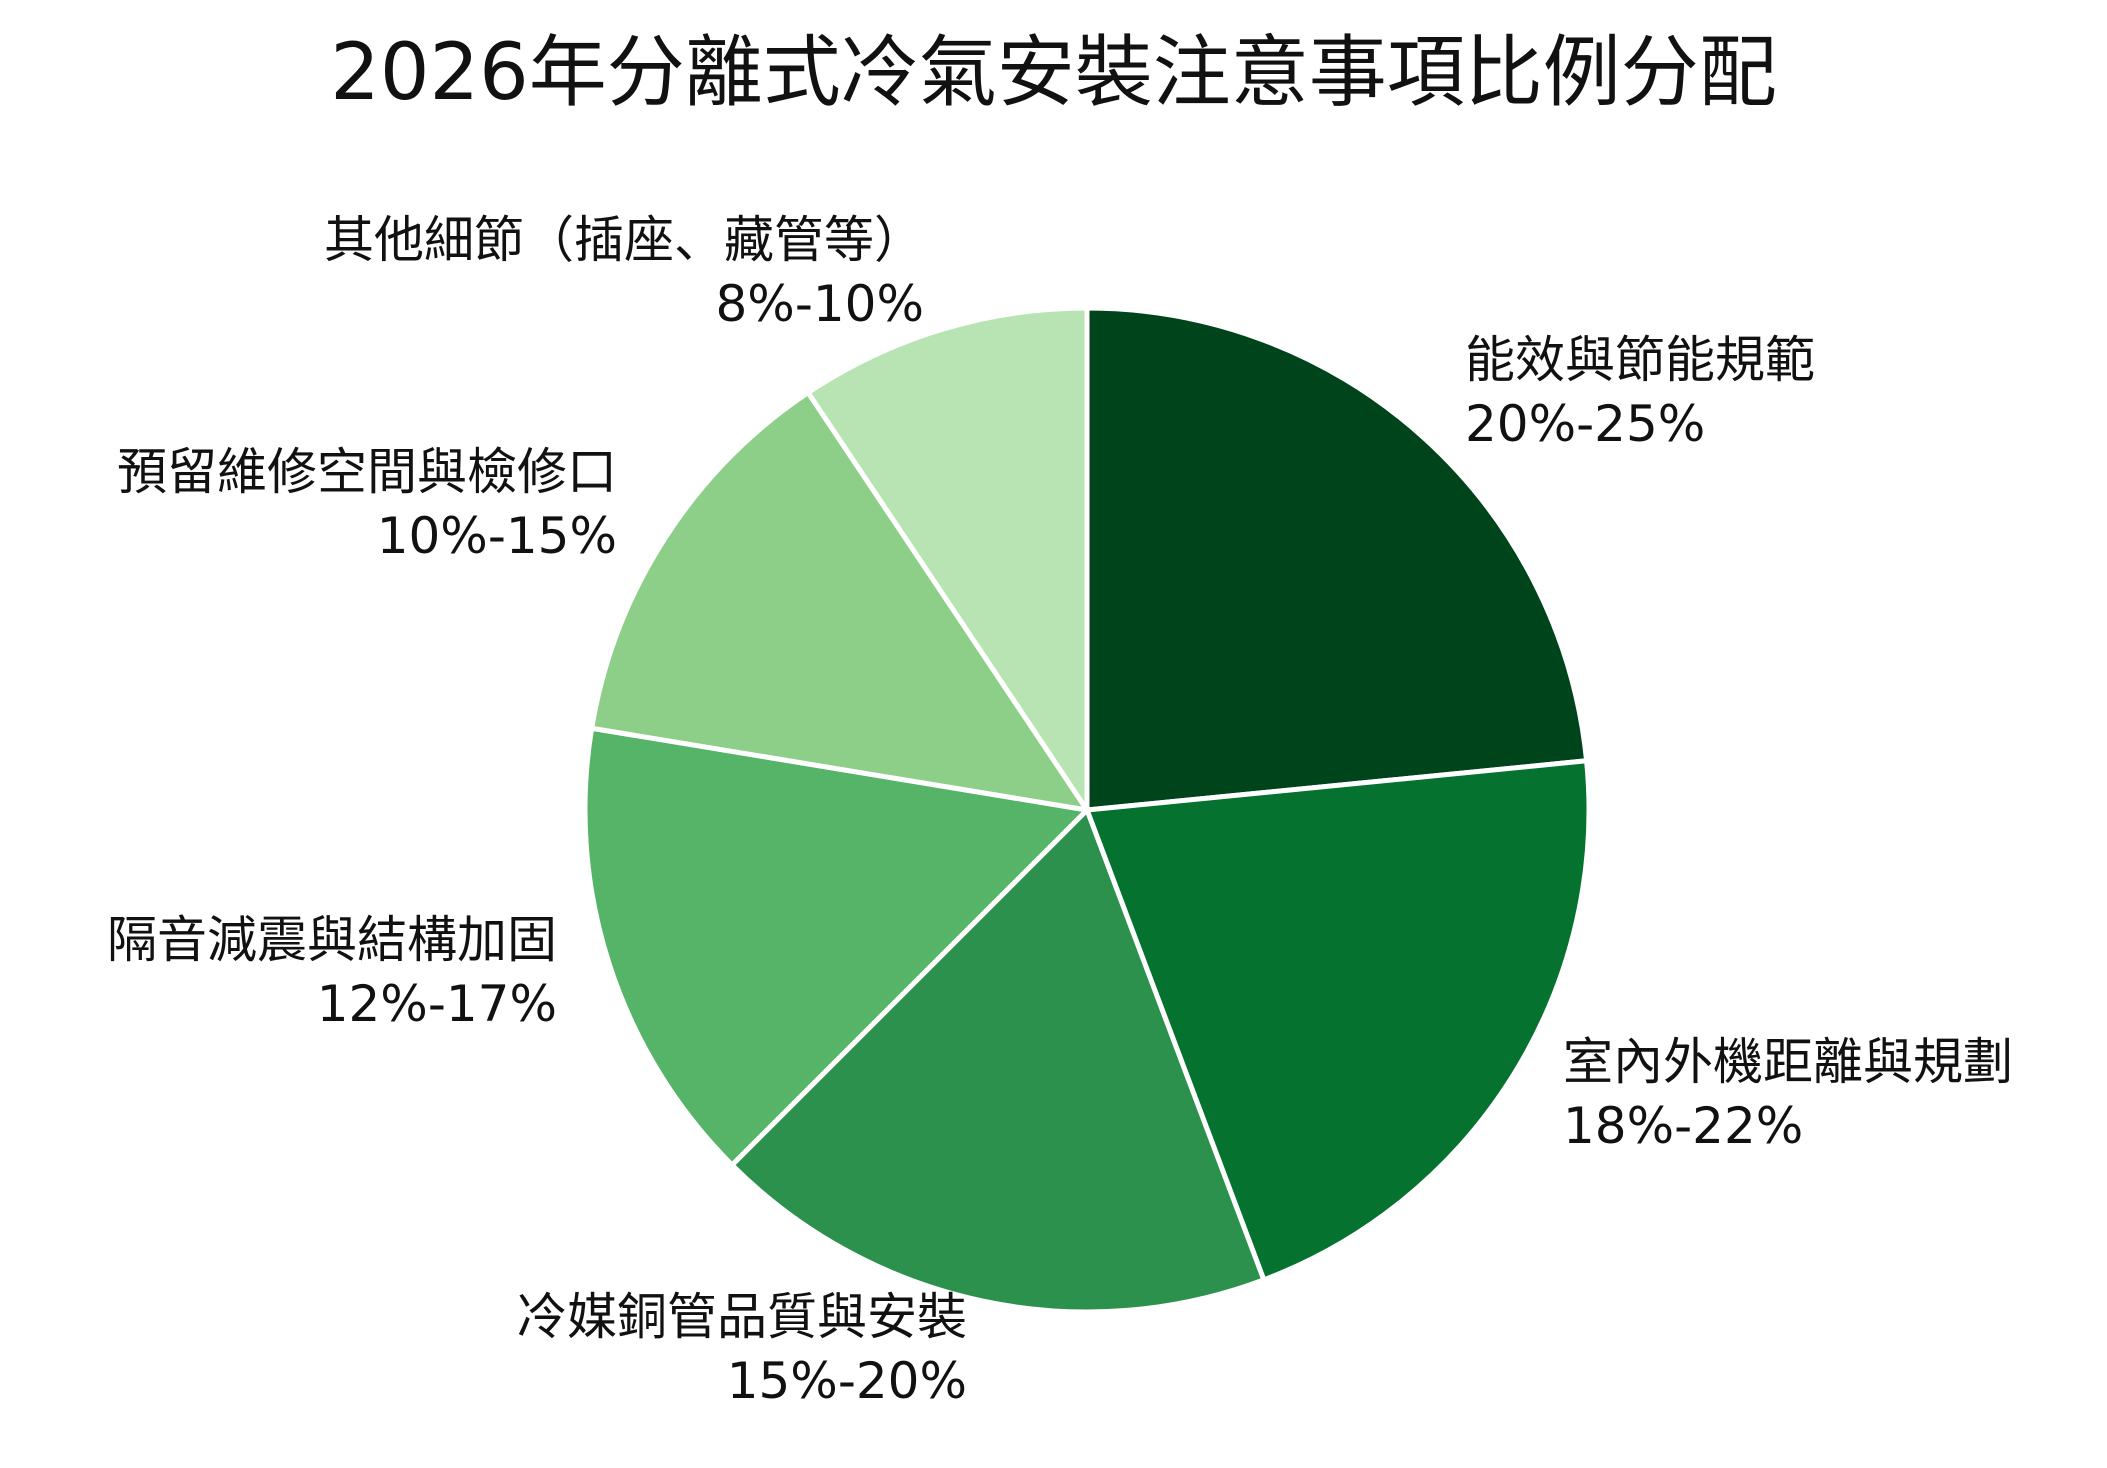  I want to click on slice-label-text: 室內外機距離與規劃, so click(1788, 1062).